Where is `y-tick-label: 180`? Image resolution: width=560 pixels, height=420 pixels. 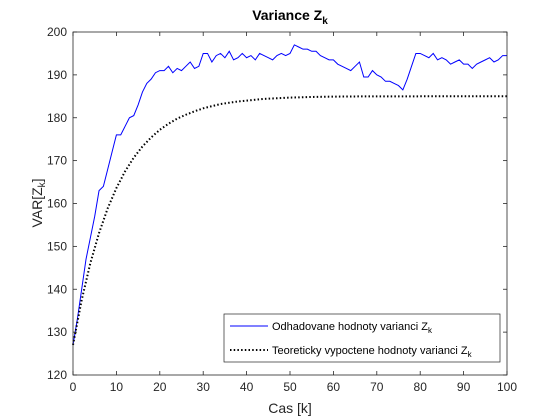 y-tick-label: 180 is located at coordinates (57, 118).